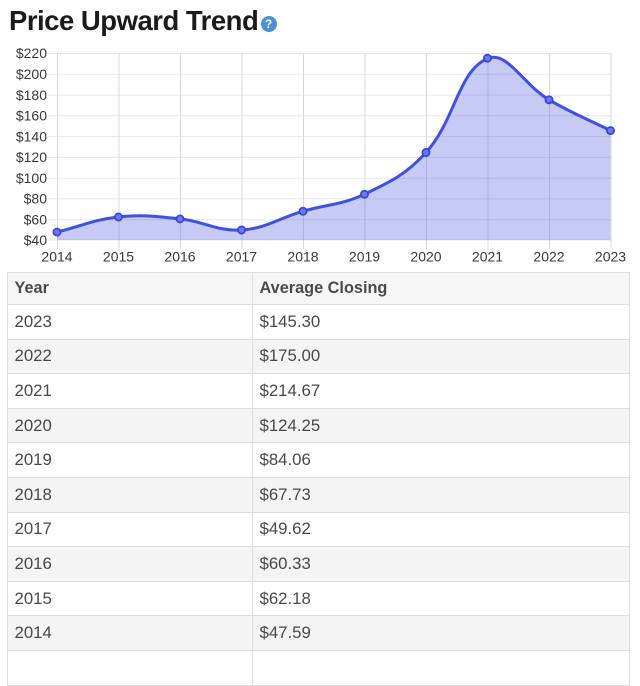  I want to click on svg-text: 2018, so click(302, 256).